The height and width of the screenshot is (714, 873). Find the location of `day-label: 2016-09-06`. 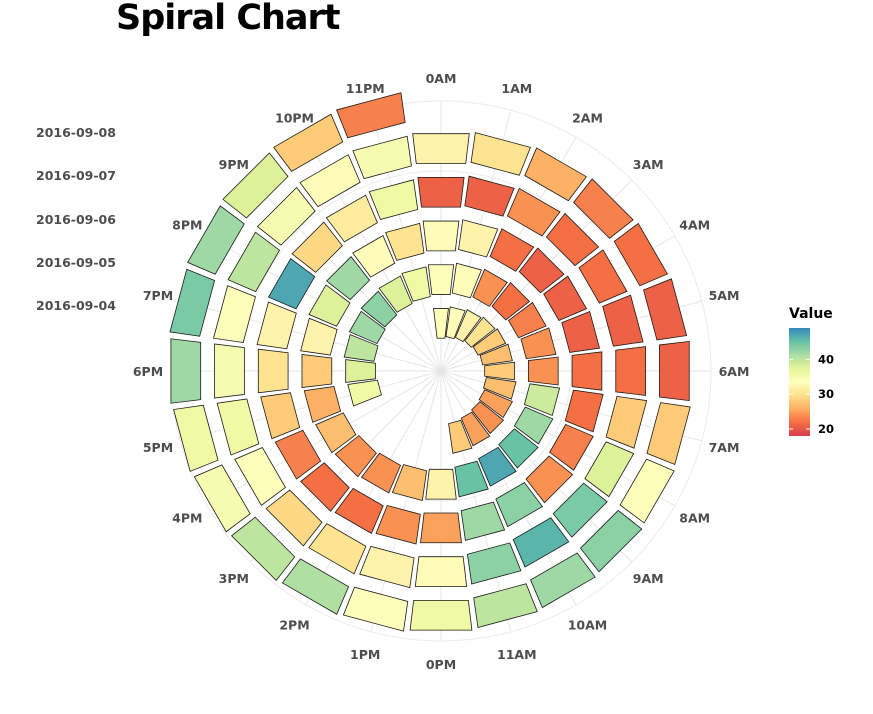

day-label: 2016-09-06 is located at coordinates (76, 219).